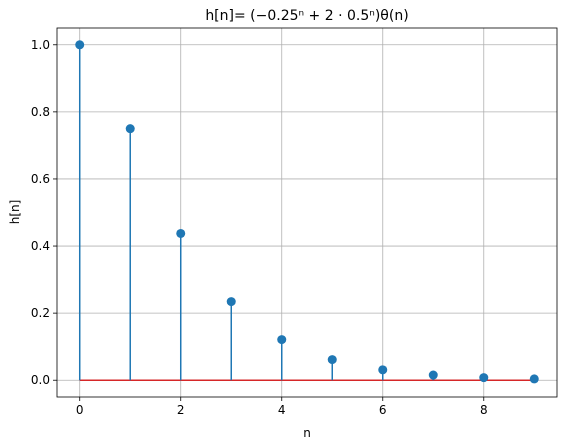 The image size is (564, 445). I want to click on y-axis-label: h[n], so click(15, 212).